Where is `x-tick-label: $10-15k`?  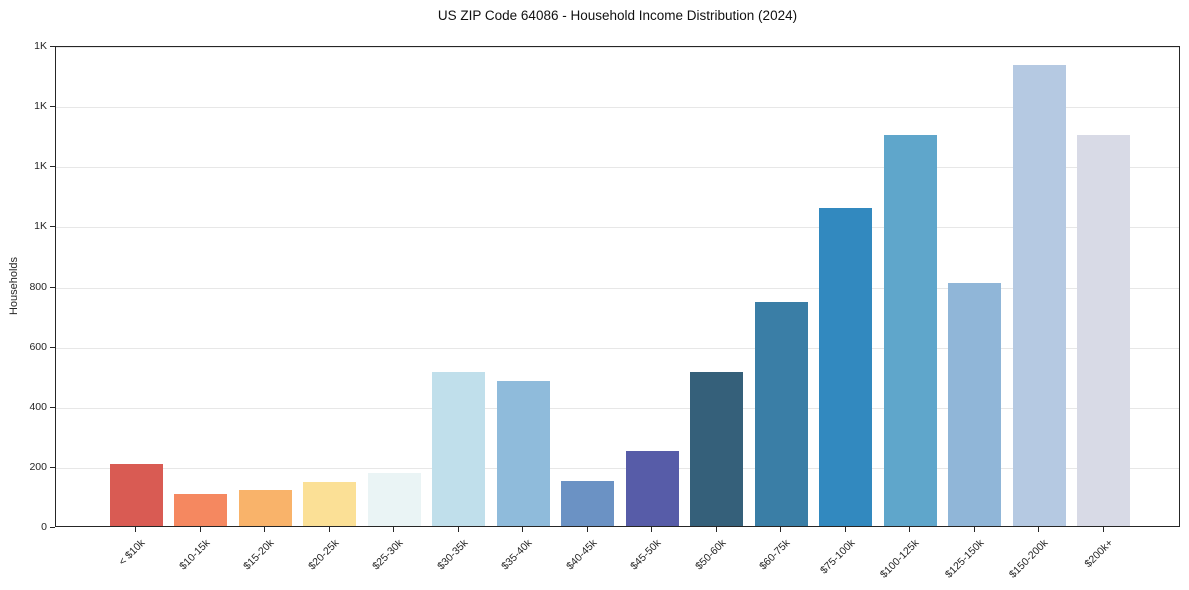 x-tick-label: $10-15k is located at coordinates (194, 555).